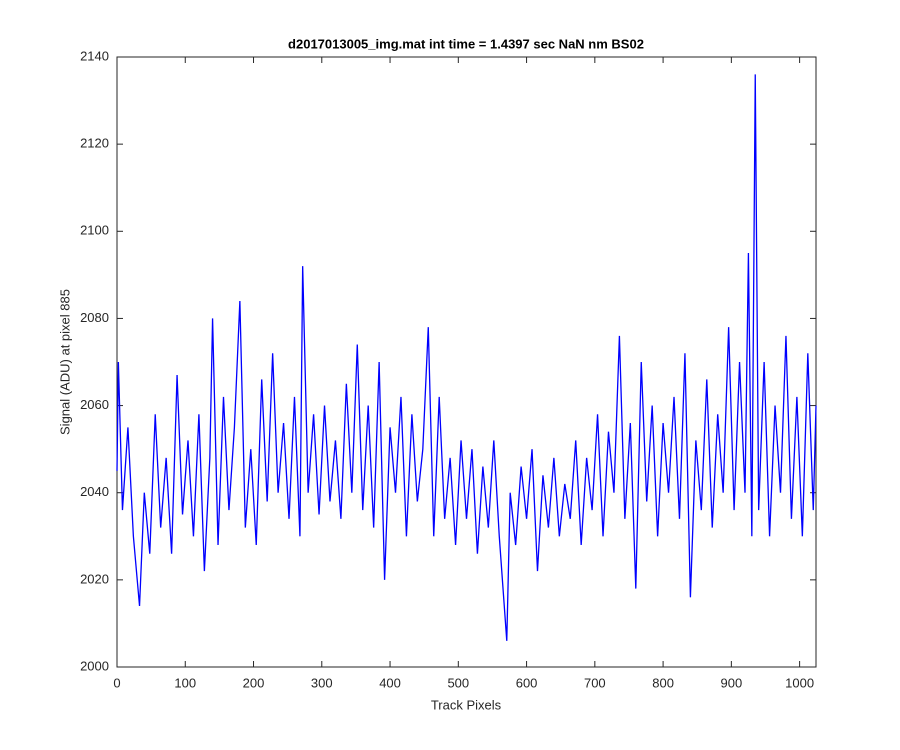  I want to click on y-tick-label: 2140, so click(94, 55).